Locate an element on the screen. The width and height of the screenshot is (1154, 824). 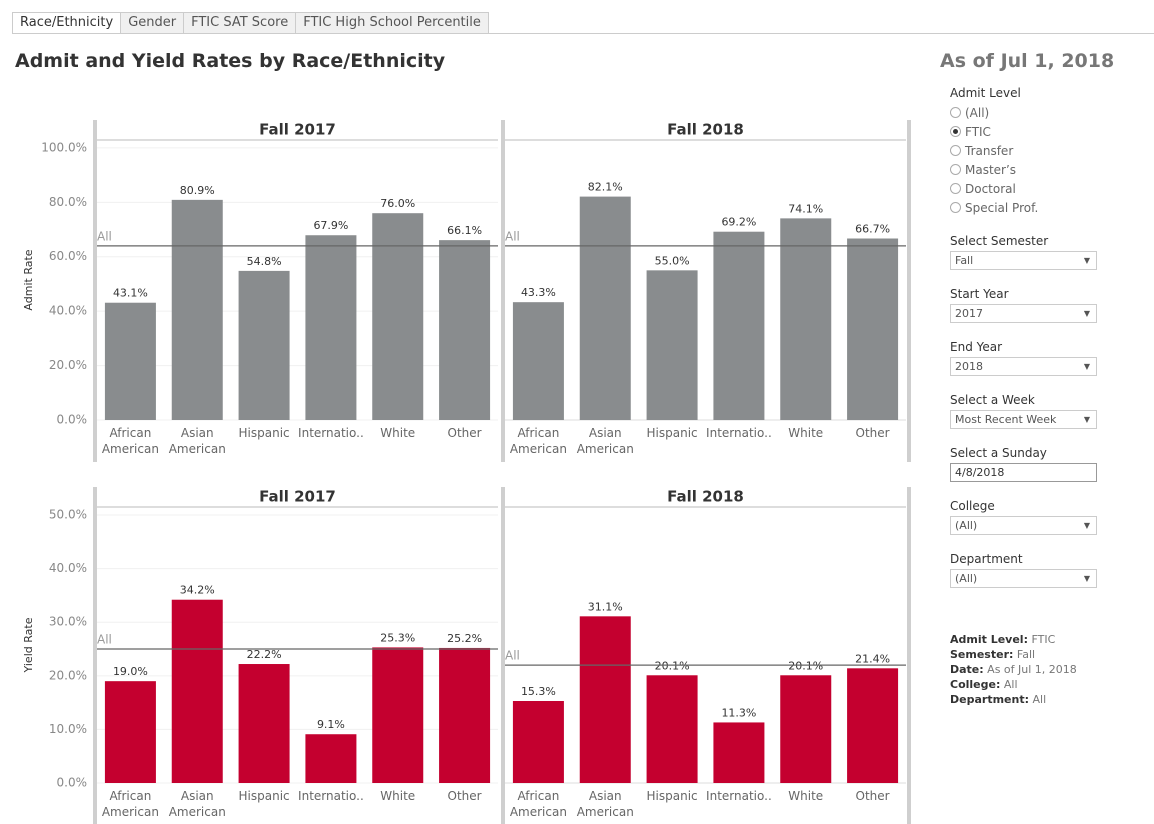
y-tick-label: 30.0% is located at coordinates (68, 622).